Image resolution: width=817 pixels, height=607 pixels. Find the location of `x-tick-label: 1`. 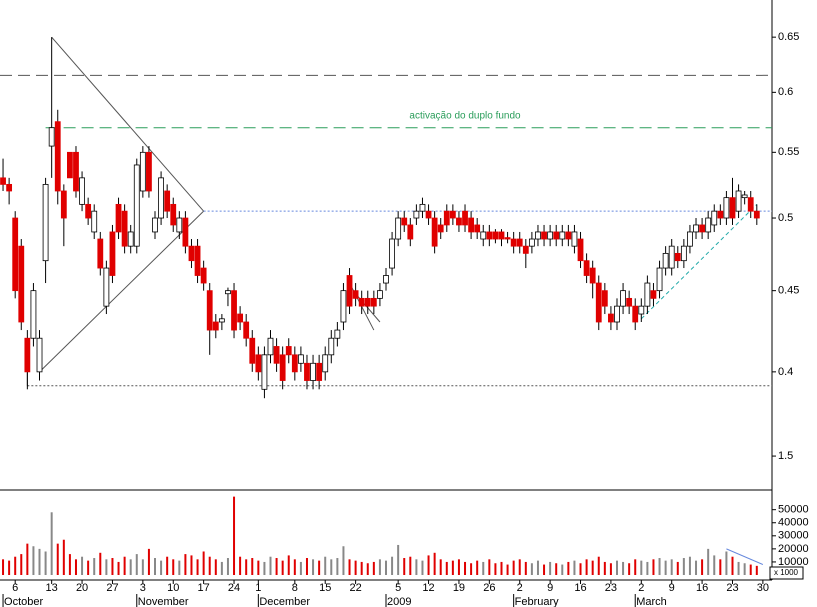

x-tick-label: 1 is located at coordinates (258, 588).